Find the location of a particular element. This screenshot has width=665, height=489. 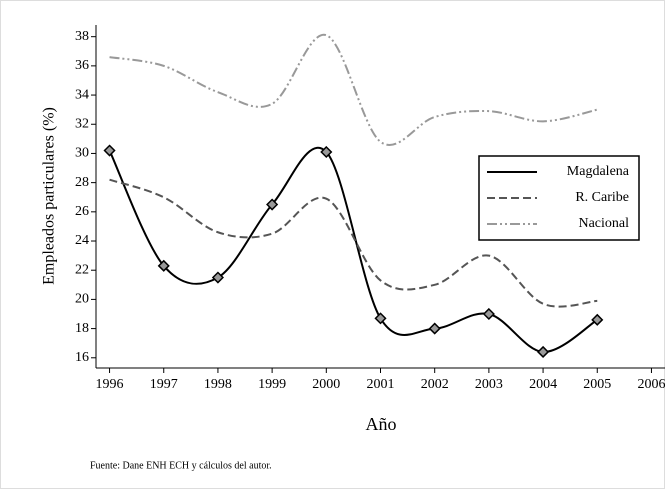

y-tick-label: 36 is located at coordinates (82, 65).